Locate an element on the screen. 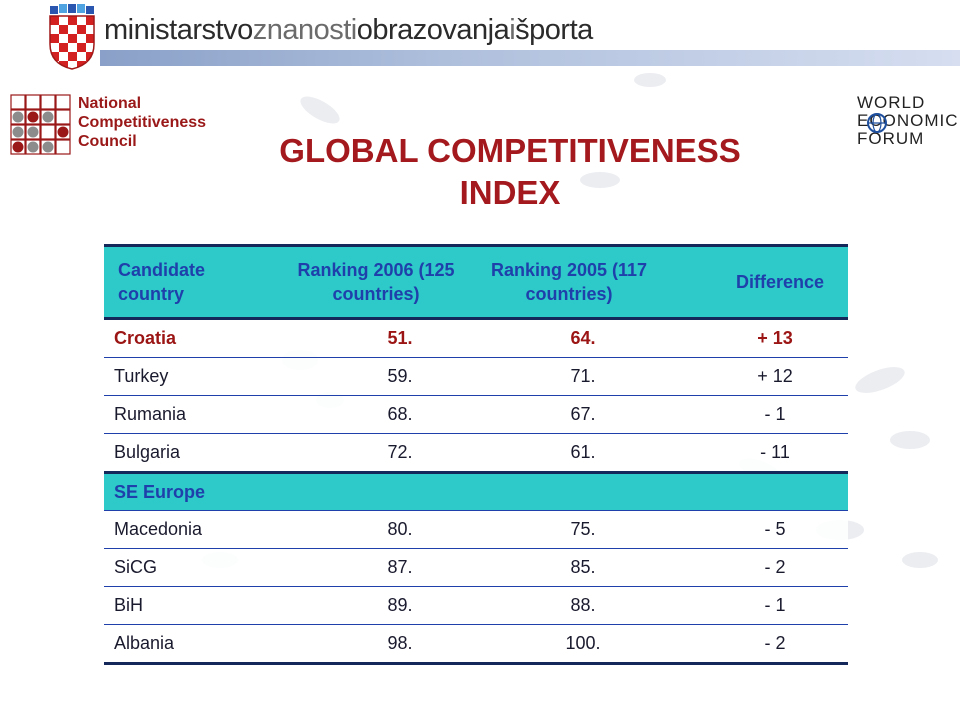  table-row: Rumania 68. 67. - 1 is located at coordinates (476, 414).